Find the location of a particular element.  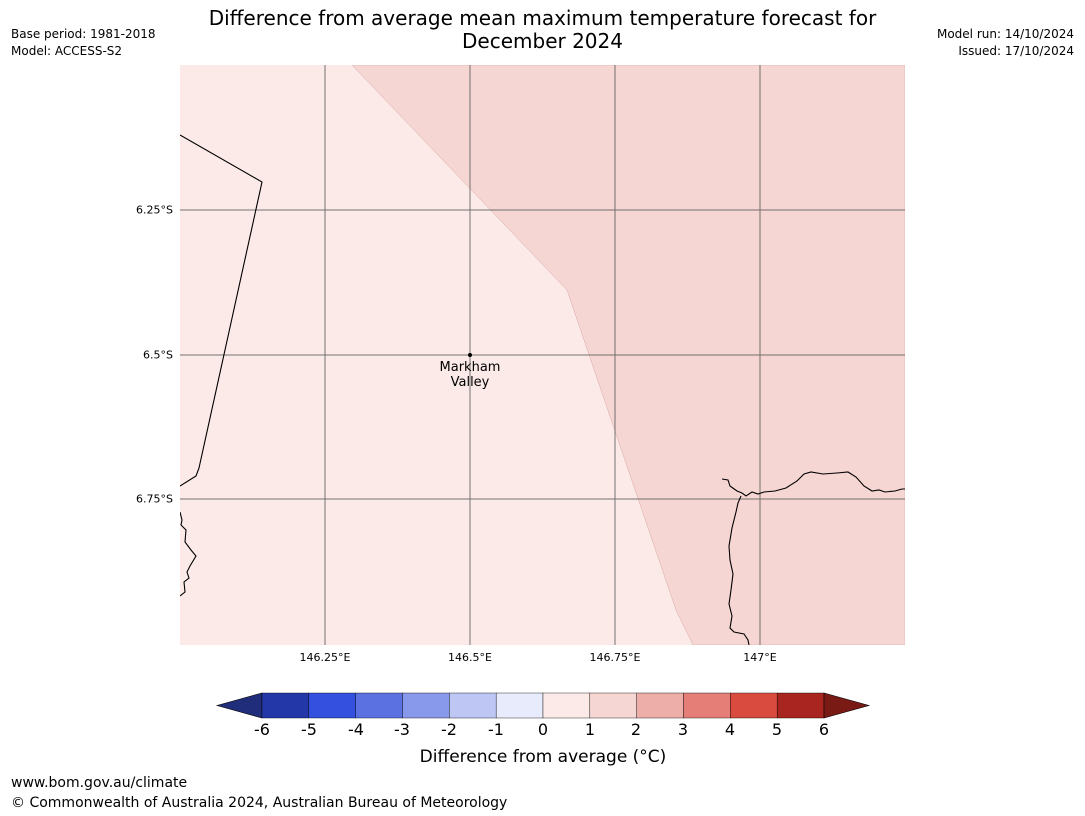

place-label-line1: Markham is located at coordinates (470, 367).